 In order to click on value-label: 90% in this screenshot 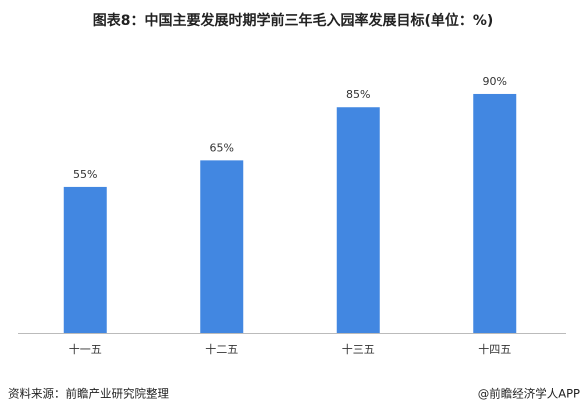, I will do `click(495, 81)`.